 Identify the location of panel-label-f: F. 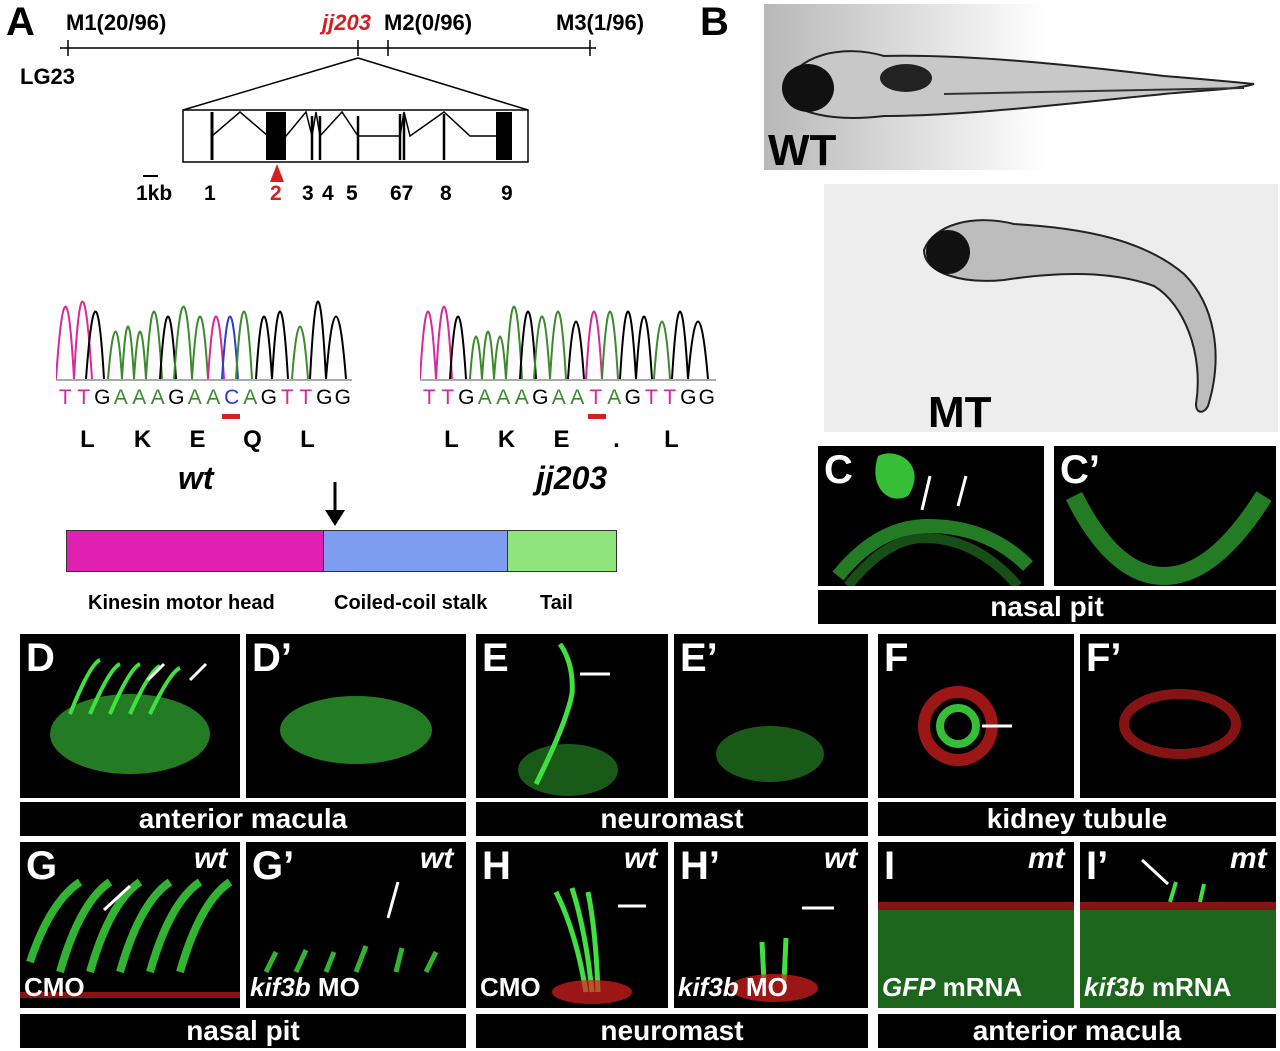
(896, 658).